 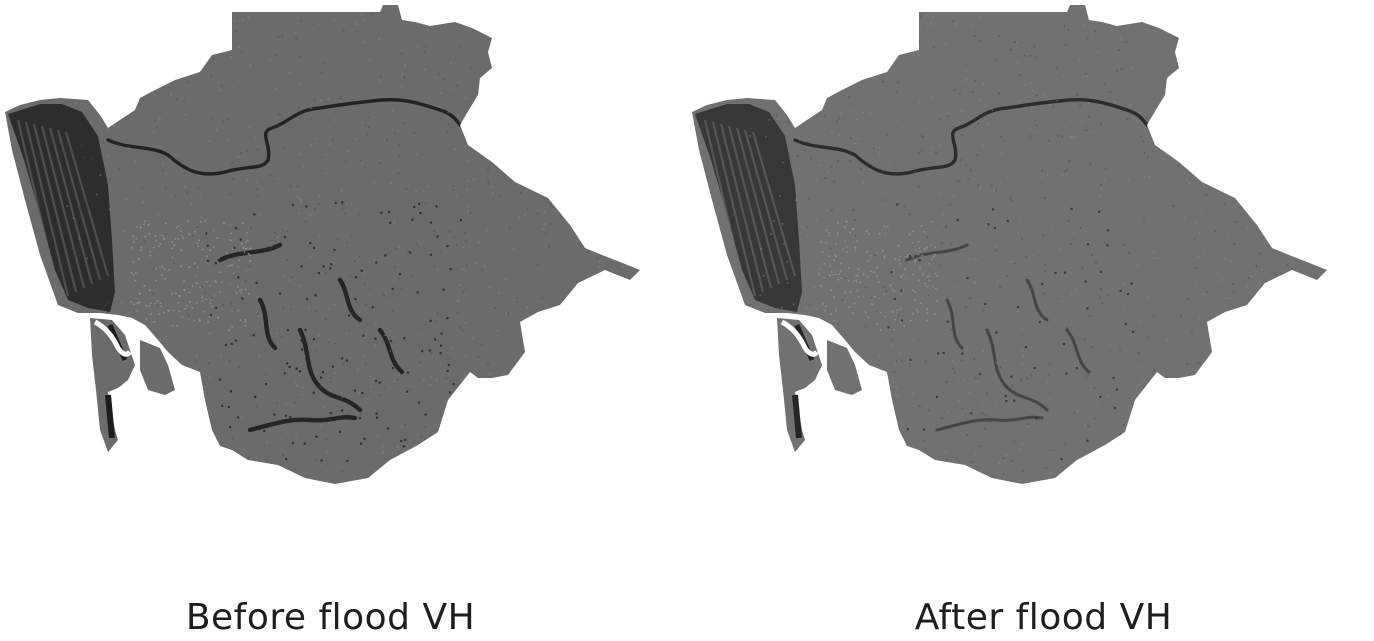 What do you see at coordinates (1043, 617) in the screenshot?
I see `after-flood-caption: After flood VH` at bounding box center [1043, 617].